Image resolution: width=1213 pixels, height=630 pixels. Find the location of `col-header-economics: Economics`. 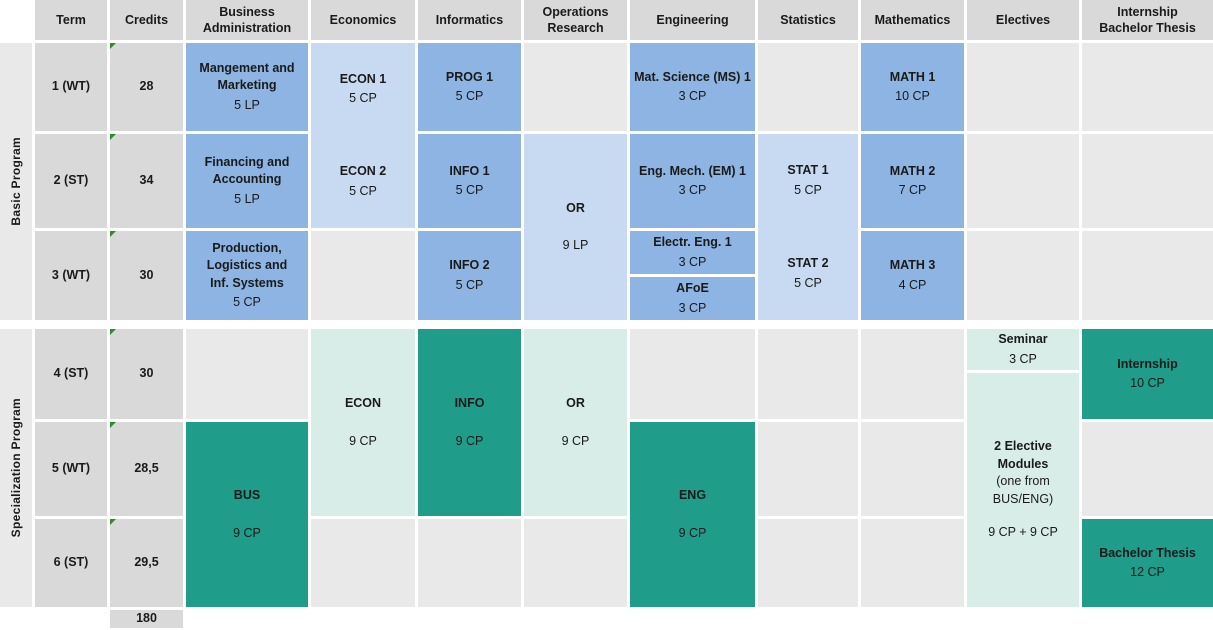

col-header-economics: Economics is located at coordinates (363, 20).